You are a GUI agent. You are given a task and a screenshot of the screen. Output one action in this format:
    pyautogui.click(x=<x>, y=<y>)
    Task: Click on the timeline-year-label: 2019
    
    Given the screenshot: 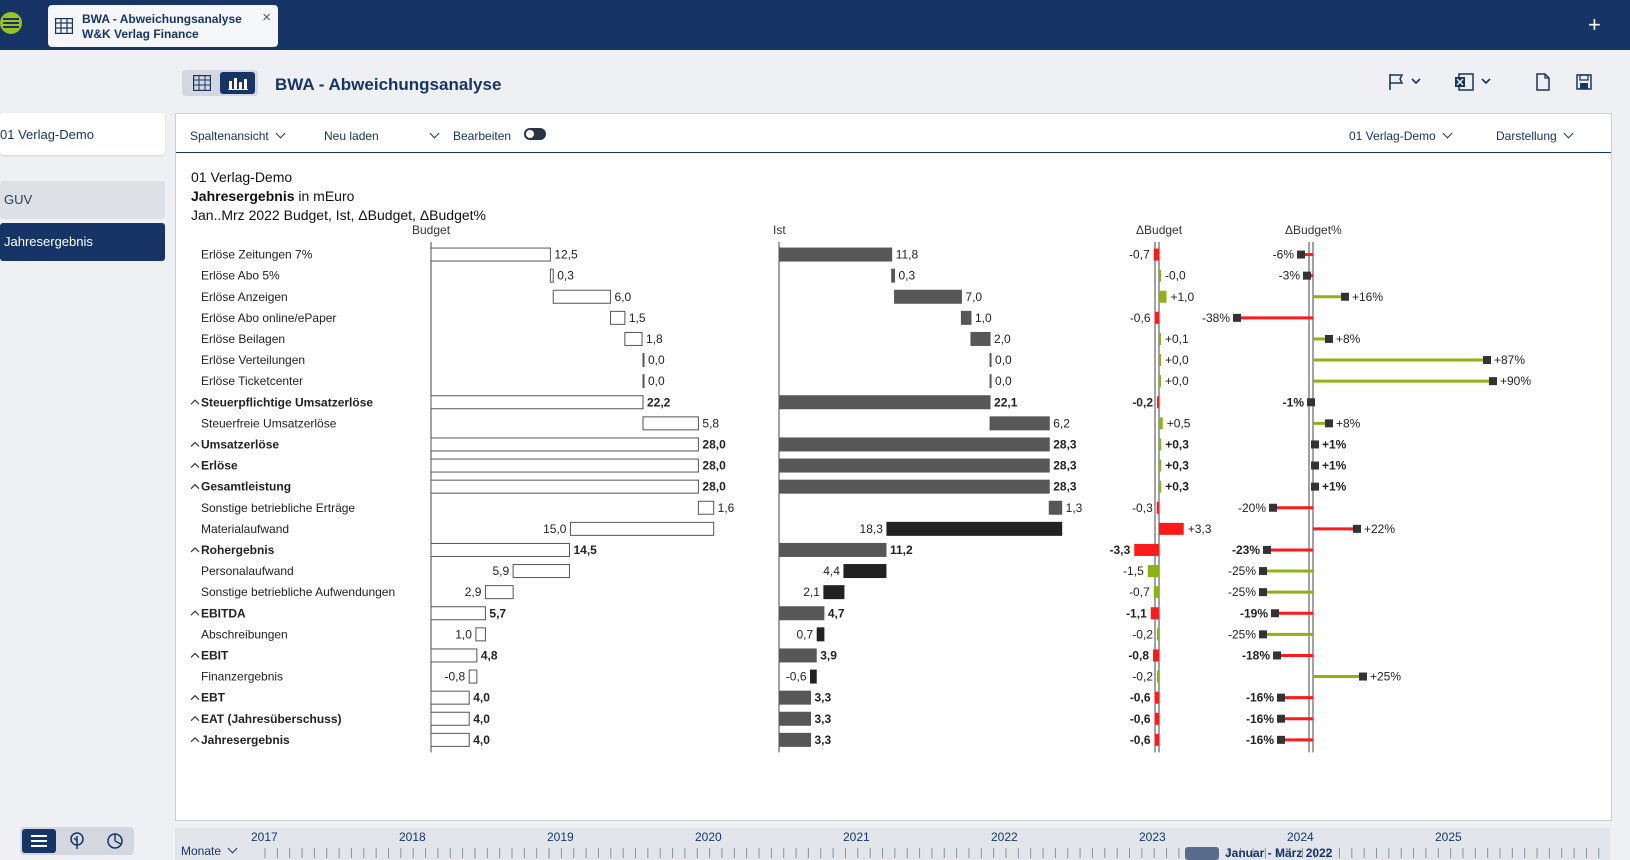 What is the action you would take?
    pyautogui.click(x=560, y=837)
    